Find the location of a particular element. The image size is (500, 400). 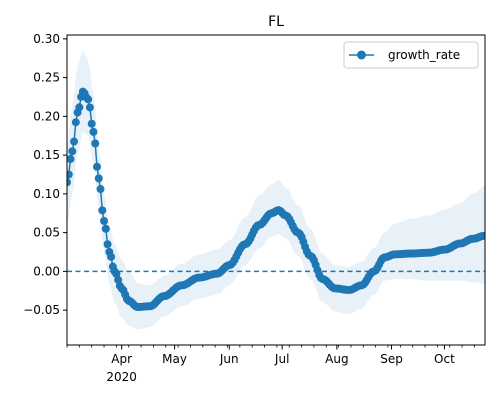

x-tick-label: Oct is located at coordinates (444, 359).